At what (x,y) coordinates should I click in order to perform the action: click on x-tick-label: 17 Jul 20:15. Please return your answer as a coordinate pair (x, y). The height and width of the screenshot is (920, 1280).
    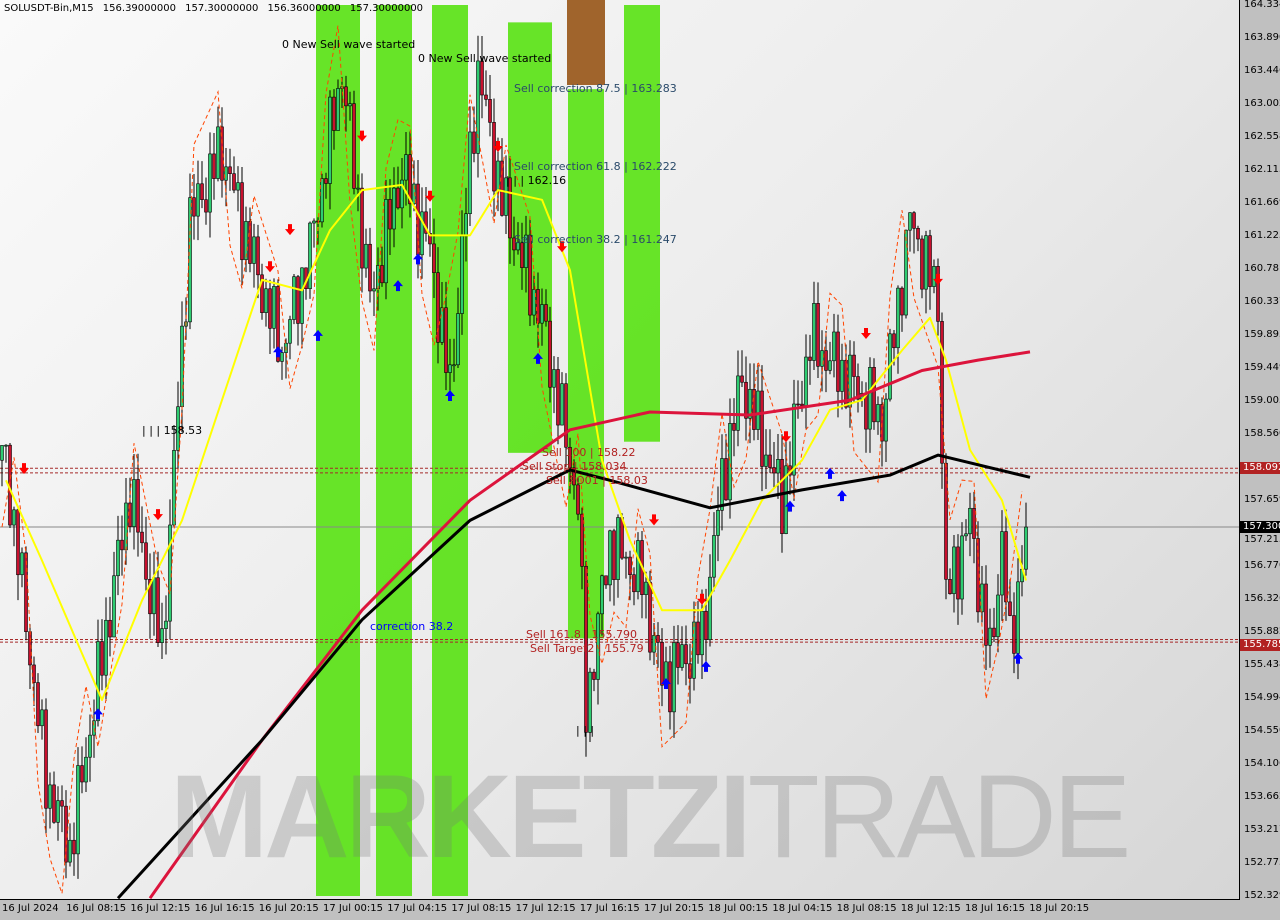
    Looking at the image, I should click on (674, 908).